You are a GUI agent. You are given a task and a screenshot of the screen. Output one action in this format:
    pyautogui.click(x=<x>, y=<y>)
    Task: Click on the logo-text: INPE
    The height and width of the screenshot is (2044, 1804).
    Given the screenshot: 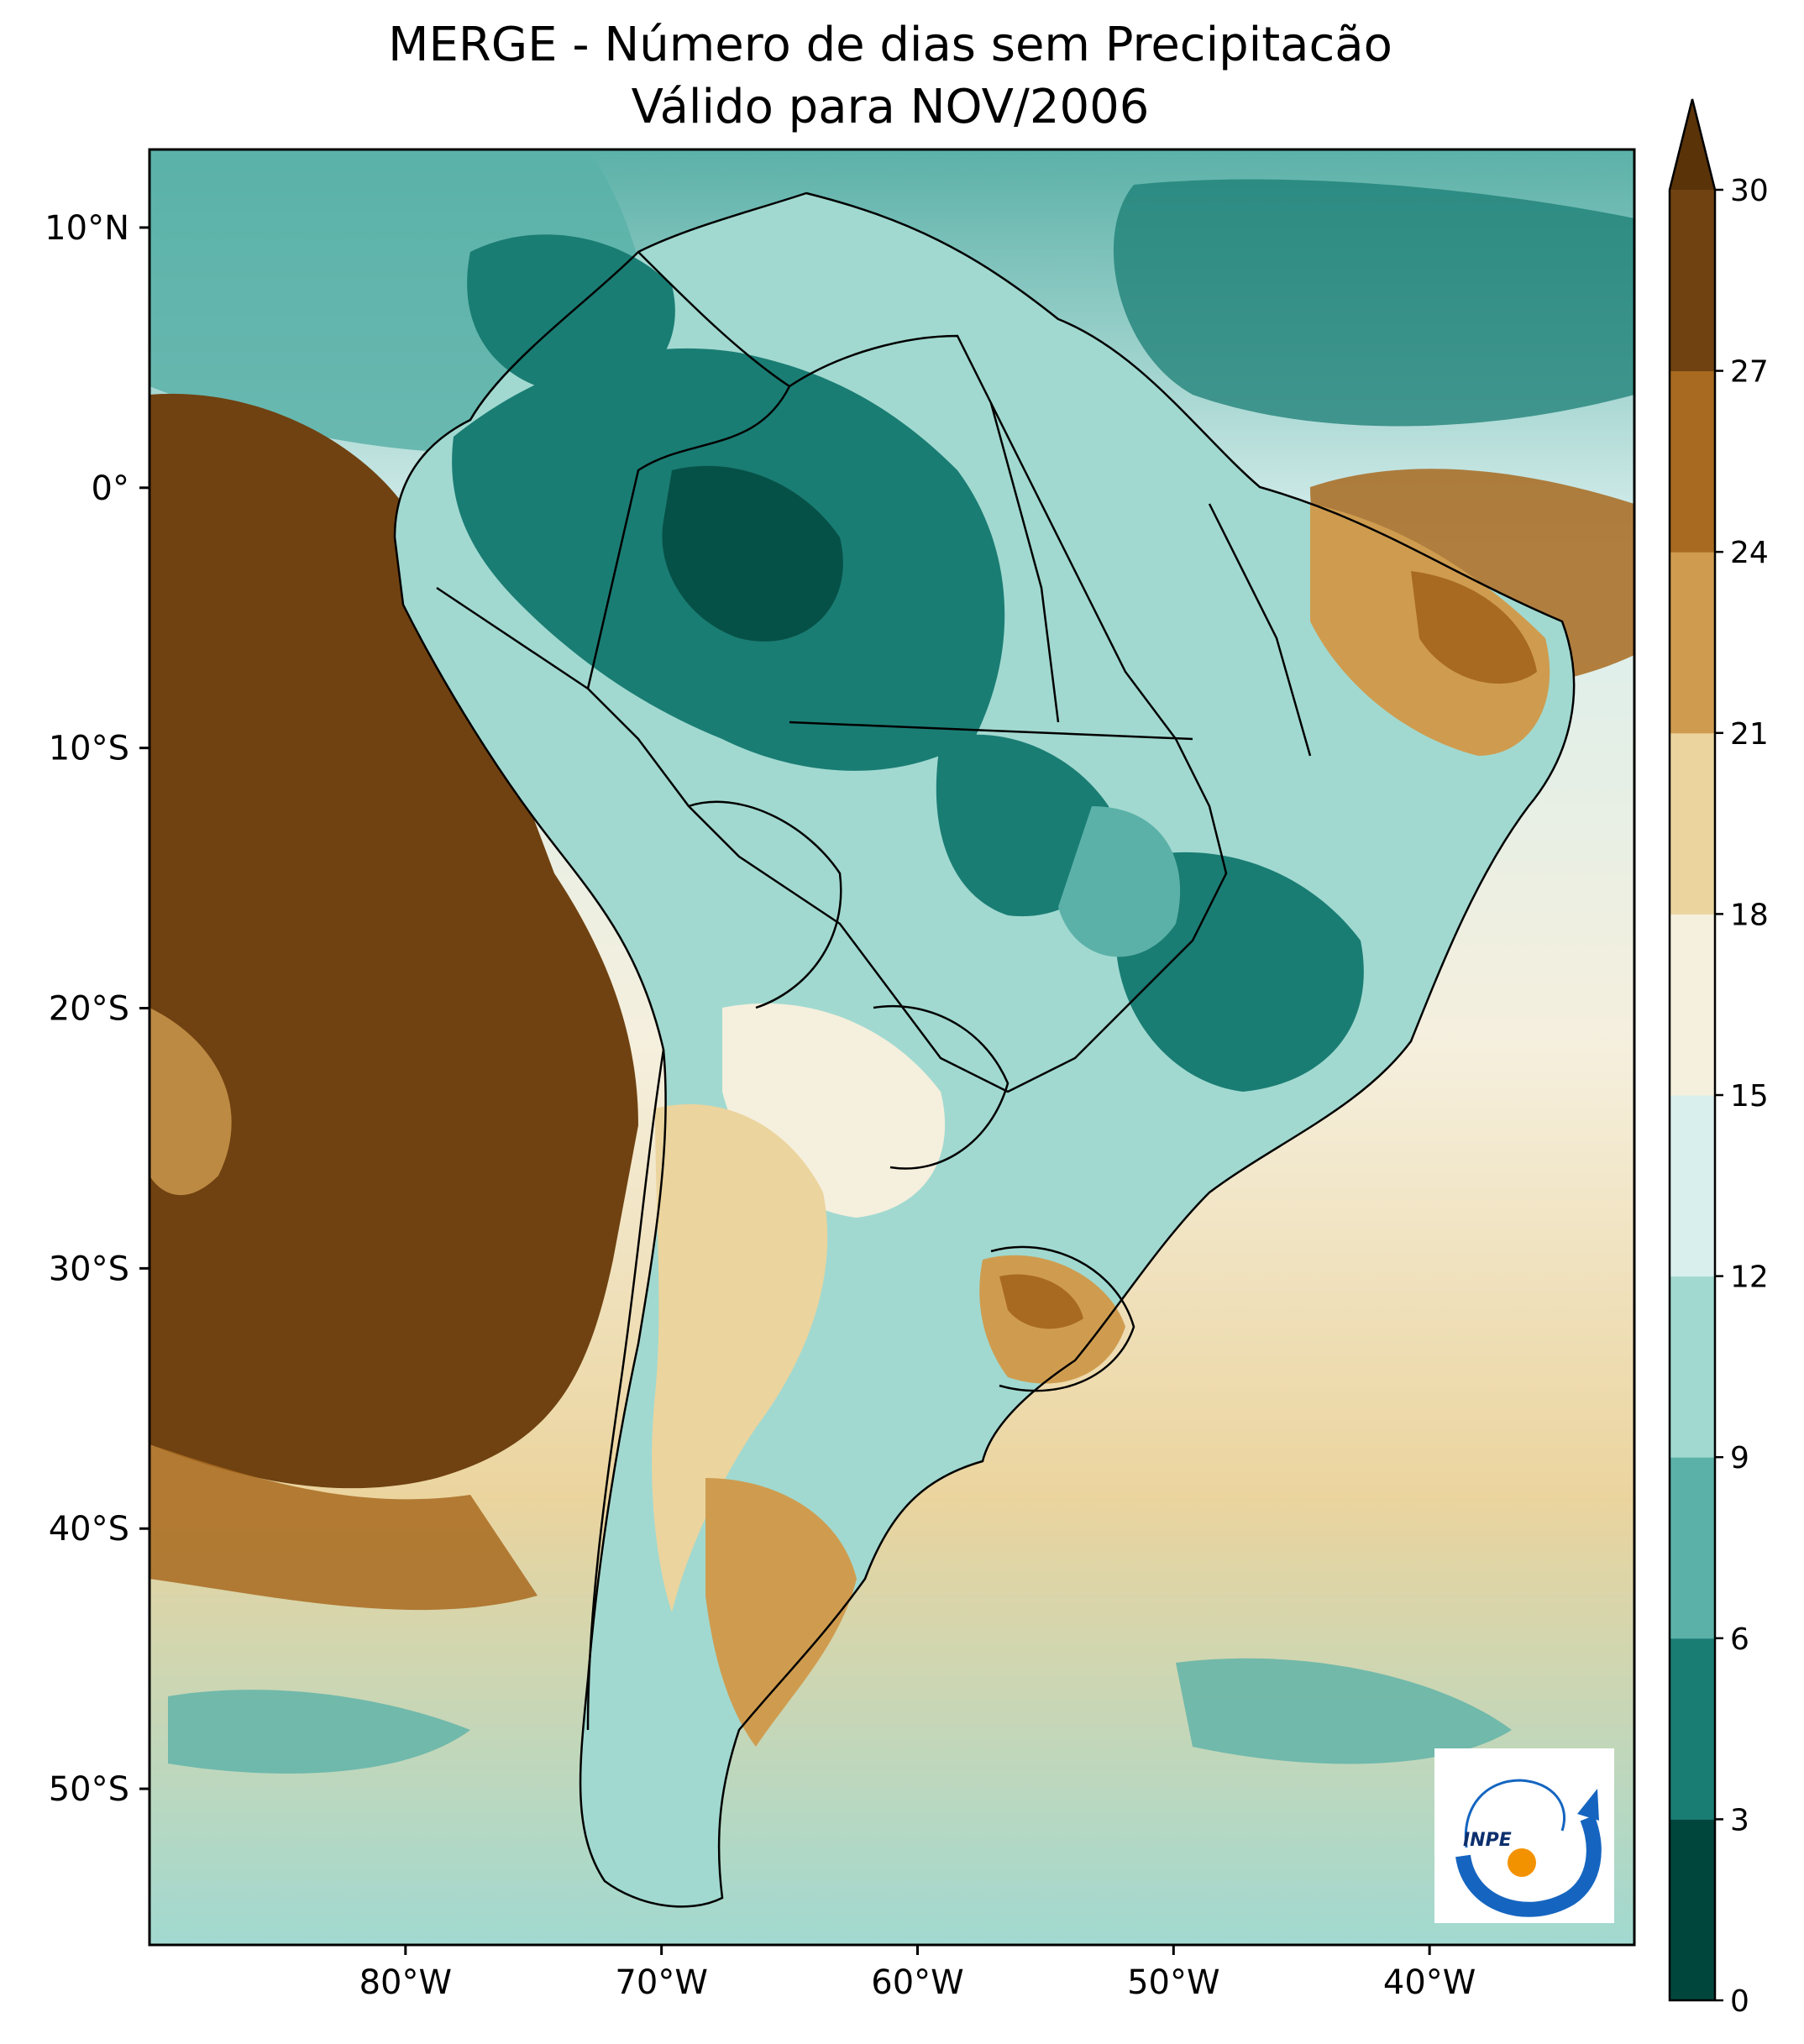 What is the action you would take?
    pyautogui.click(x=1487, y=1840)
    